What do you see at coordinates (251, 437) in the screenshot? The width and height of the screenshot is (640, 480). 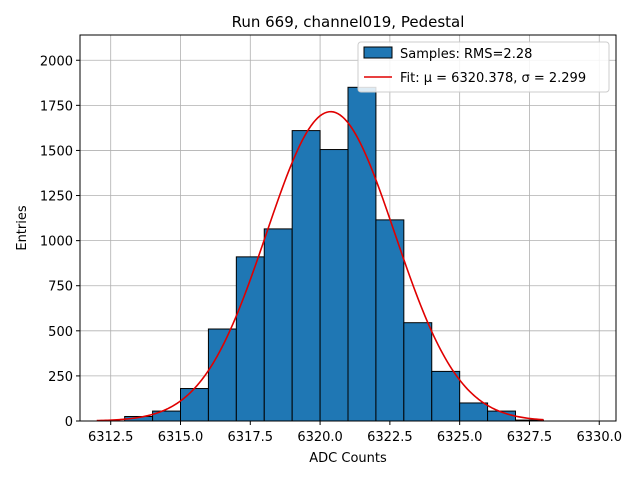 I see `x-tick-label: 6317.5` at bounding box center [251, 437].